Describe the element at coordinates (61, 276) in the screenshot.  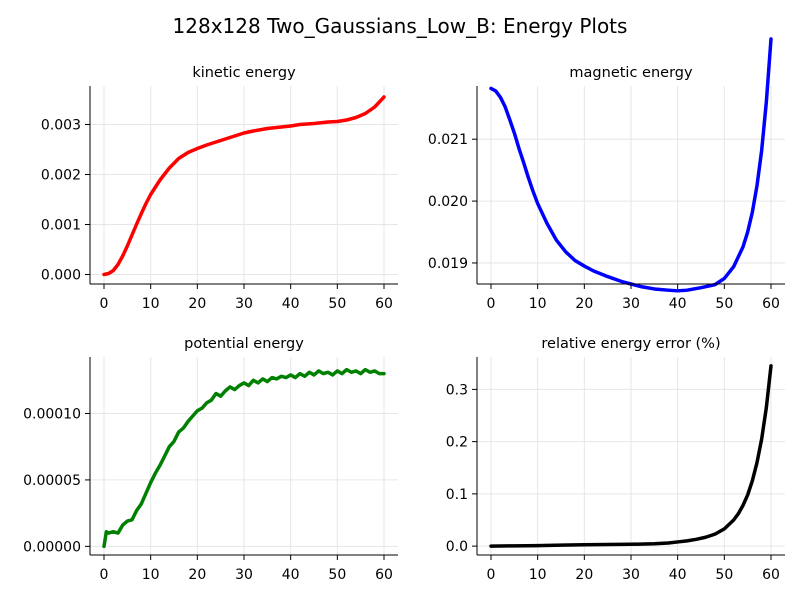
I see `y-tick-label: 0.000` at that location.